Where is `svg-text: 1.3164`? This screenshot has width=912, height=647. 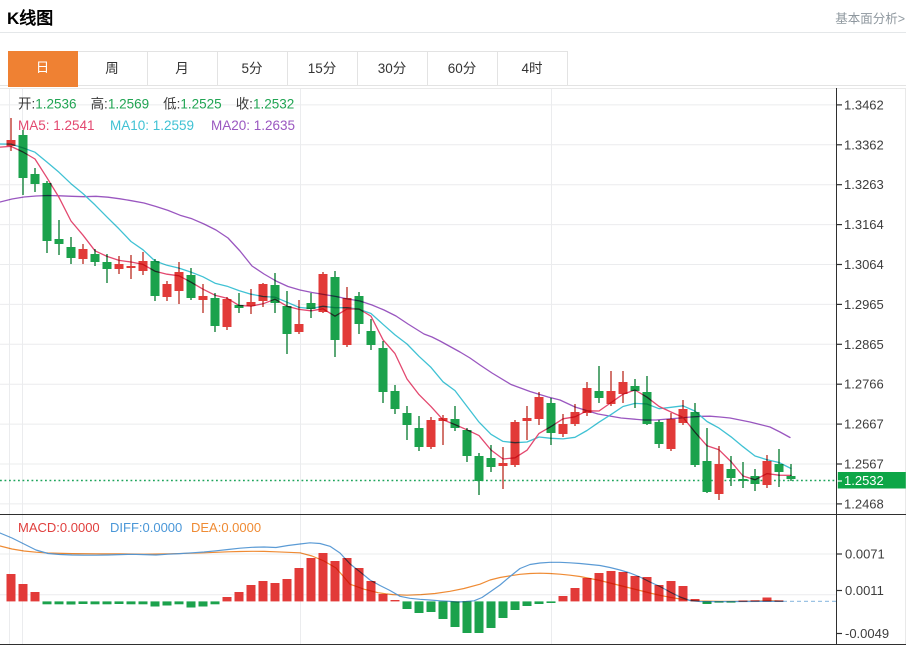 svg-text: 1.3164 is located at coordinates (864, 224).